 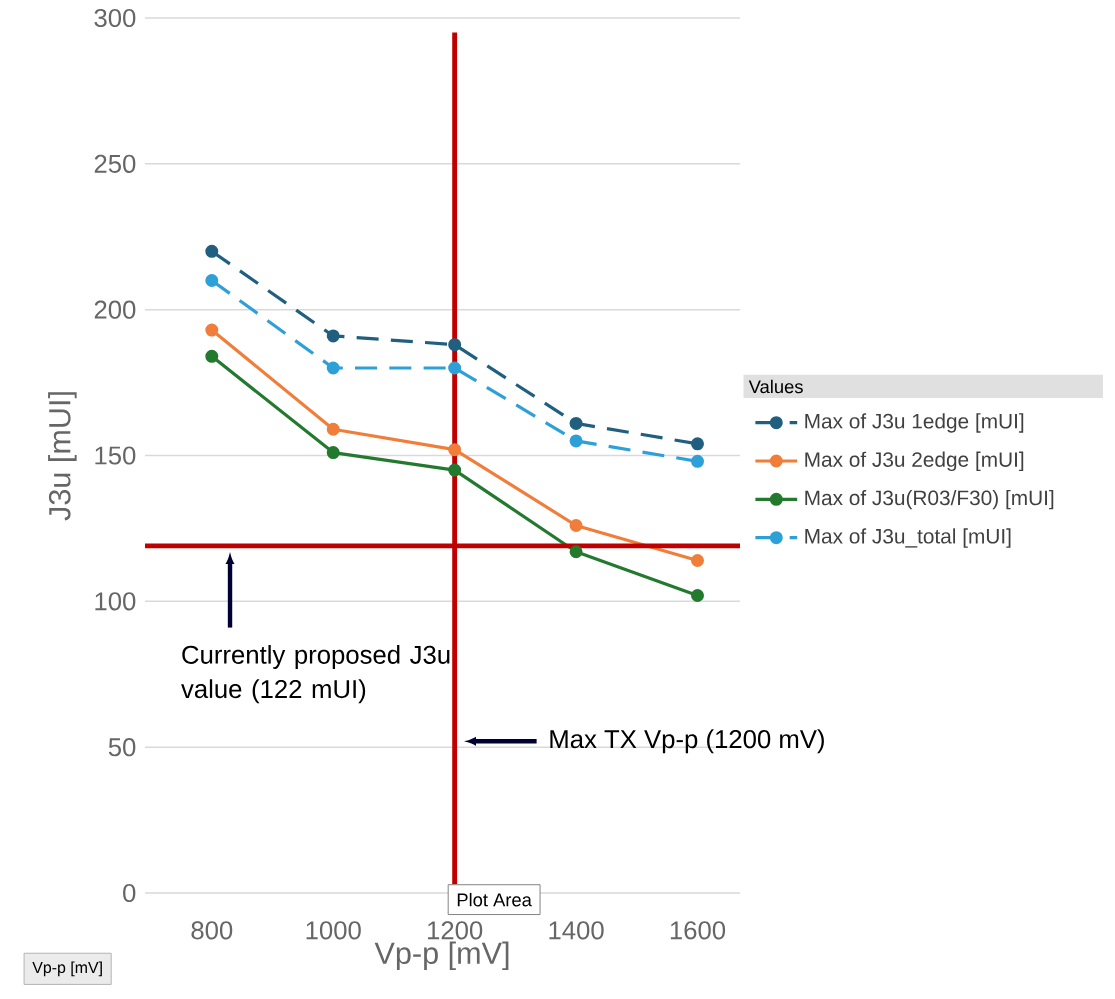 What do you see at coordinates (315, 674) in the screenshot?
I see `annotation: Currently proposed J3u value (122 mUI)` at bounding box center [315, 674].